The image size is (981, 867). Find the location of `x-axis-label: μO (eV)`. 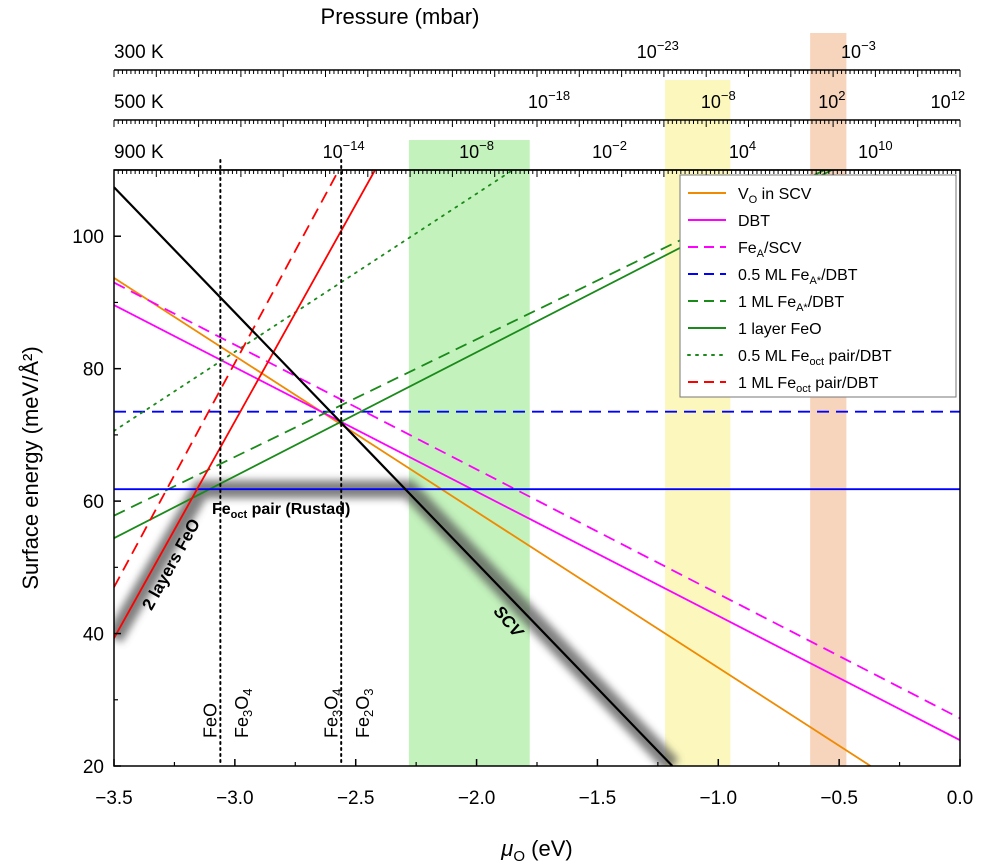

x-axis-label: μO (eV) is located at coordinates (536, 850).